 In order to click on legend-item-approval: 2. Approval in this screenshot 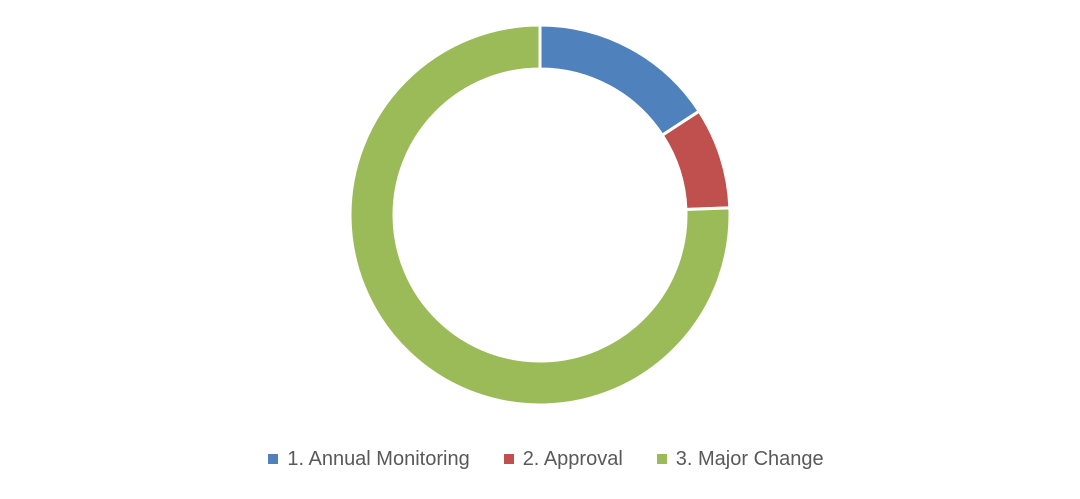, I will do `click(563, 459)`.